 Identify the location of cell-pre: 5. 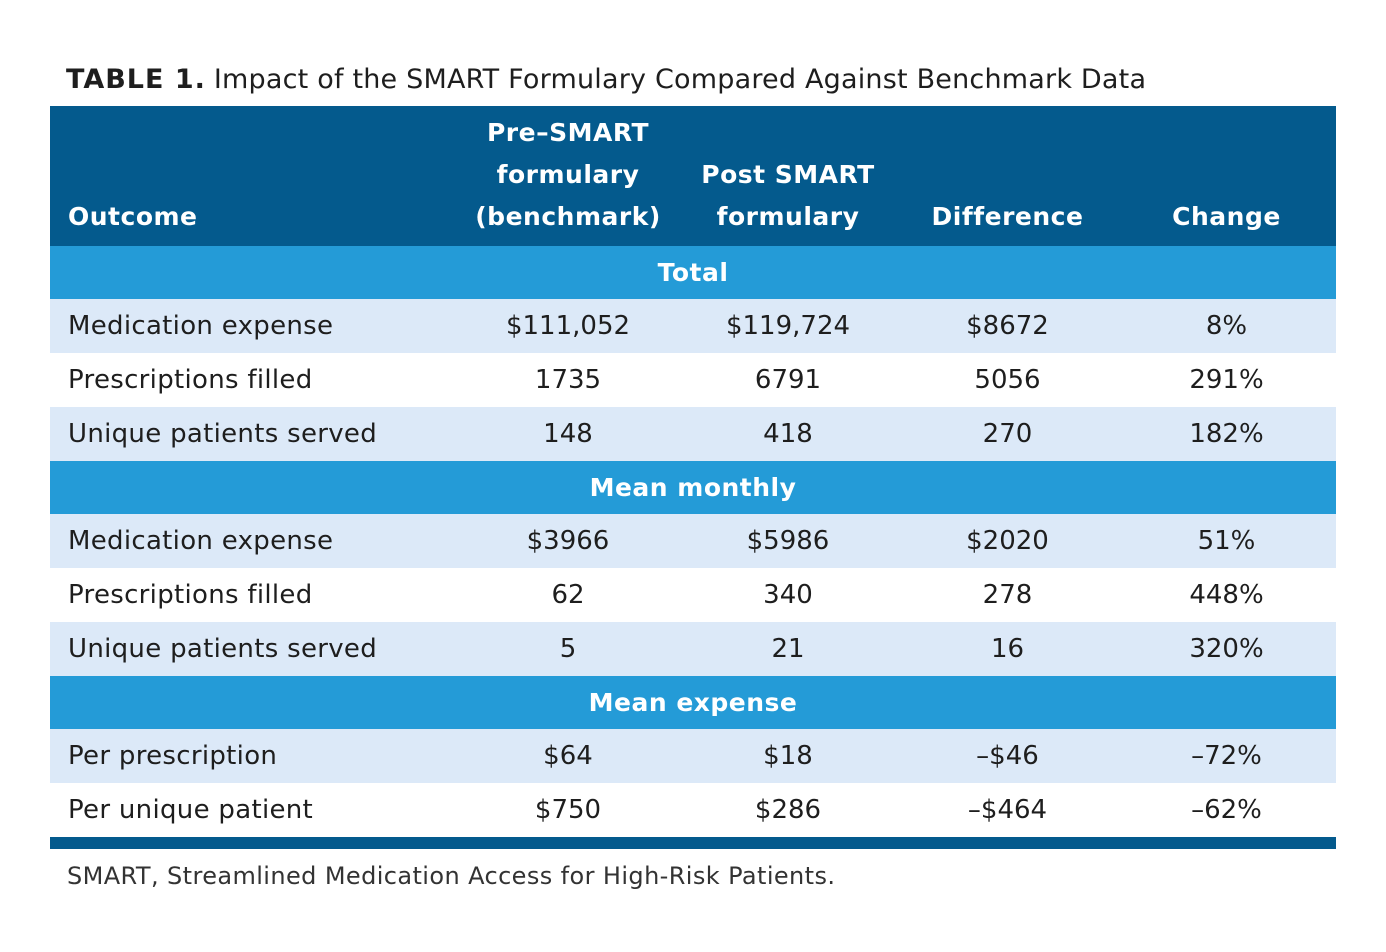
(568, 649).